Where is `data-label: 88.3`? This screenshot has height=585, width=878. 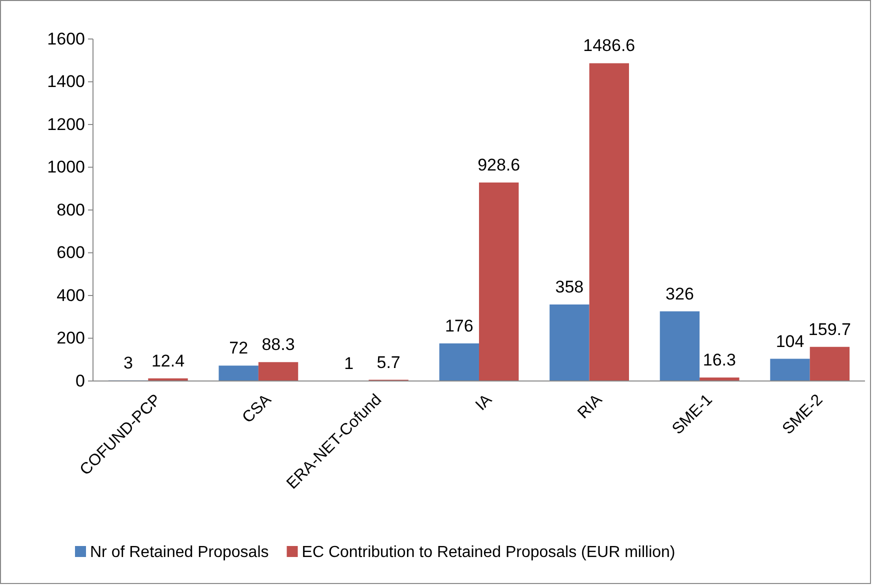
data-label: 88.3 is located at coordinates (278, 344).